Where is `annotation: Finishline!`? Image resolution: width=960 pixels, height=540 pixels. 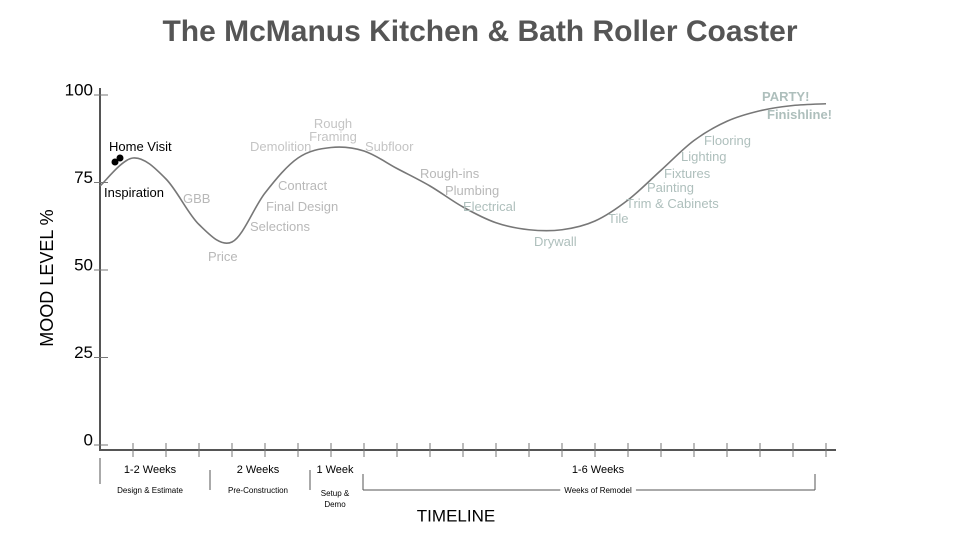
annotation: Finishline! is located at coordinates (799, 114).